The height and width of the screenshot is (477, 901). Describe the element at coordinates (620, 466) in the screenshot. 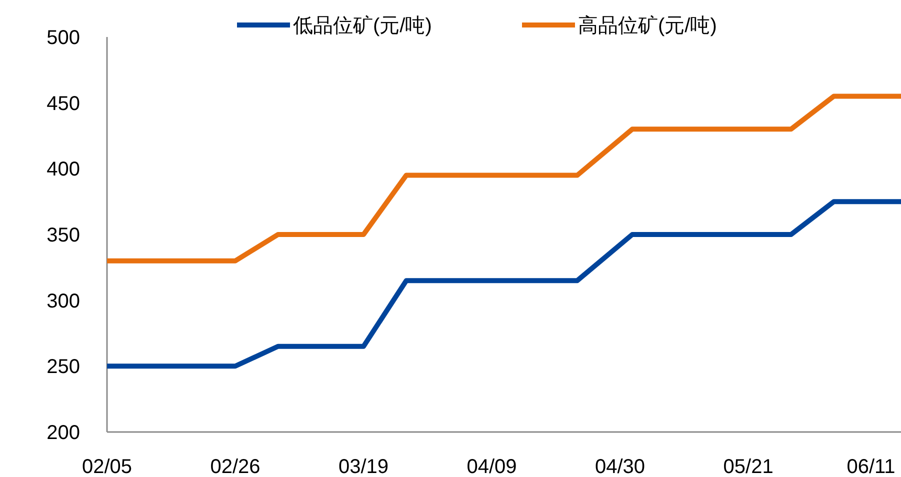

I see `x-tick-label: 04/30` at that location.